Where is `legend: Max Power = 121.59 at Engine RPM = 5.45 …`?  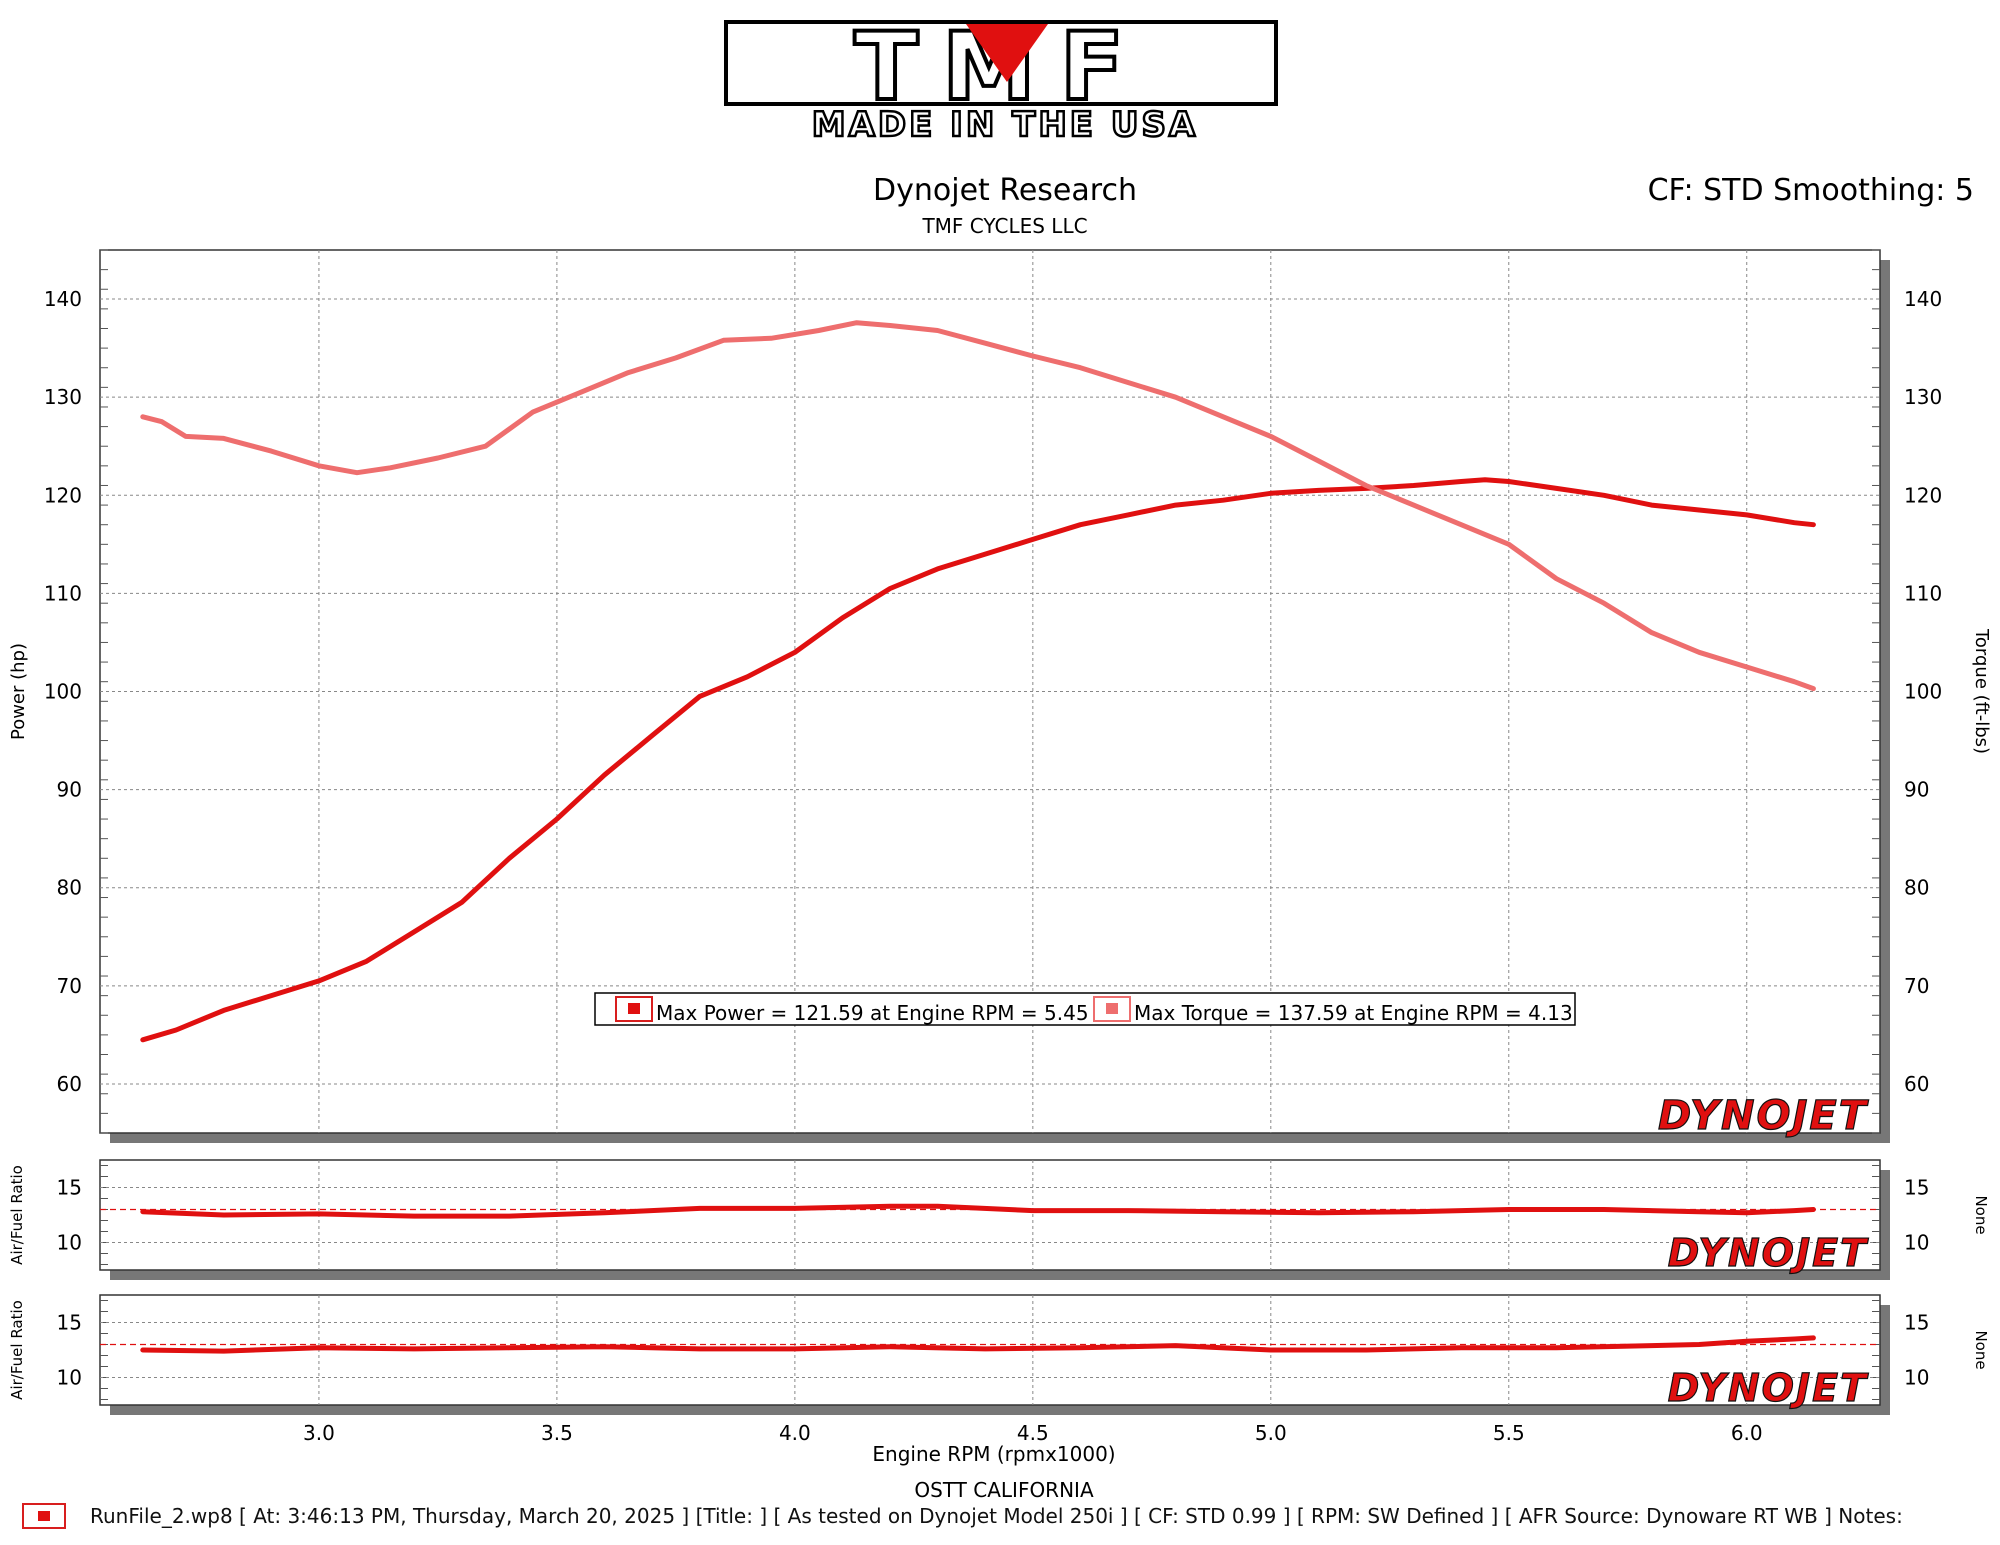 legend: Max Power = 121.59 at Engine RPM = 5.45 … is located at coordinates (1085, 1009).